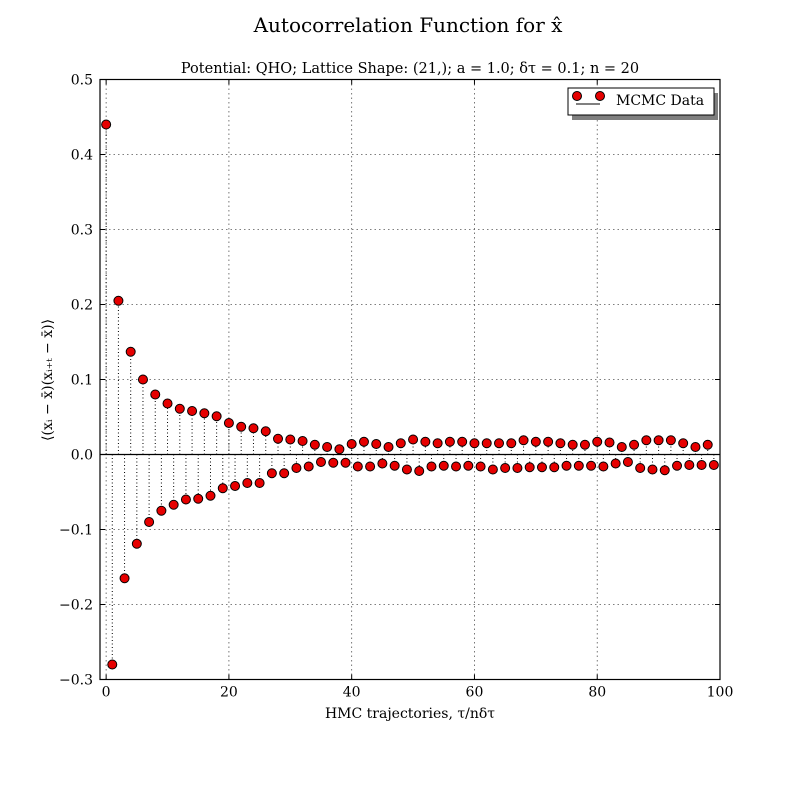 This screenshot has width=800, height=800. Describe the element at coordinates (76, 531) in the screenshot. I see `y-tick-label: −0.1` at that location.